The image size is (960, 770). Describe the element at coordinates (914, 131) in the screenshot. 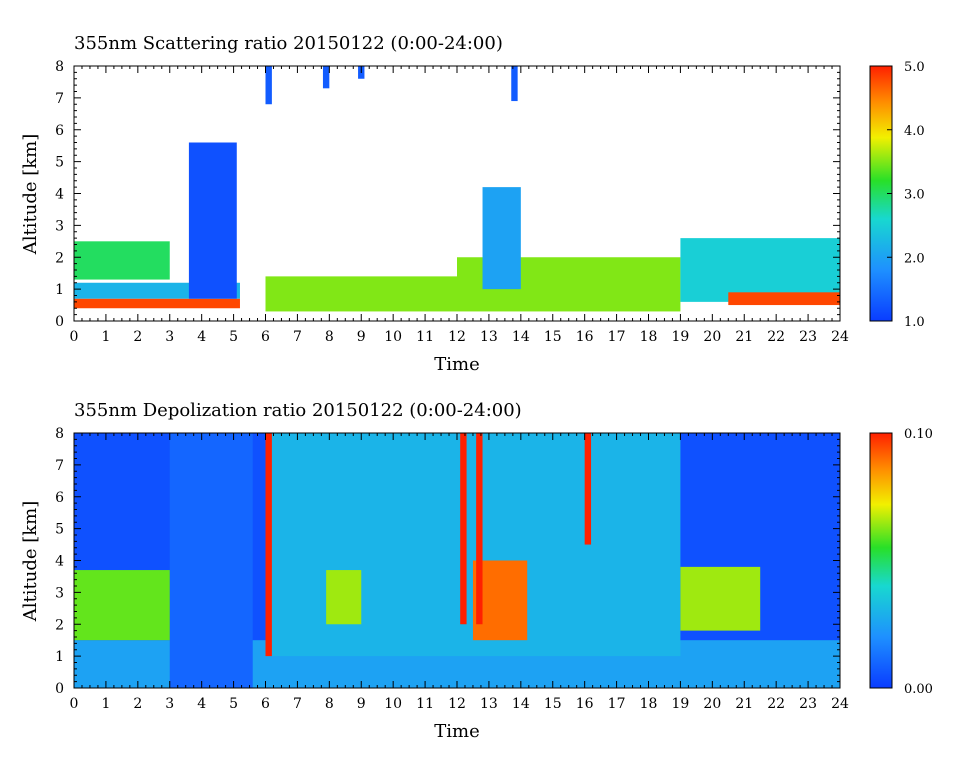

I see `colorbar-tick-label: 4.0` at that location.